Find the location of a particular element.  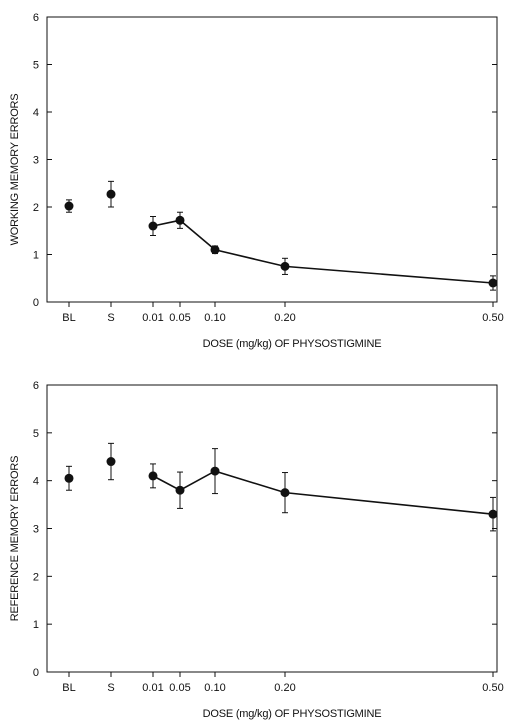

y-axis-label: REFERENCE MEMORY ERRORS is located at coordinates (15, 539).